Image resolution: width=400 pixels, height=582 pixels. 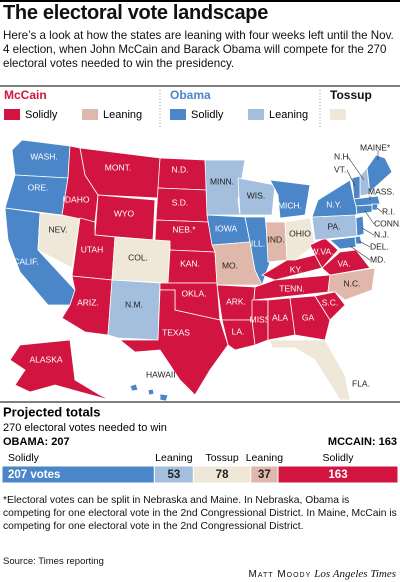 What do you see at coordinates (173, 475) in the screenshot?
I see `bar-value-label: 53` at bounding box center [173, 475].